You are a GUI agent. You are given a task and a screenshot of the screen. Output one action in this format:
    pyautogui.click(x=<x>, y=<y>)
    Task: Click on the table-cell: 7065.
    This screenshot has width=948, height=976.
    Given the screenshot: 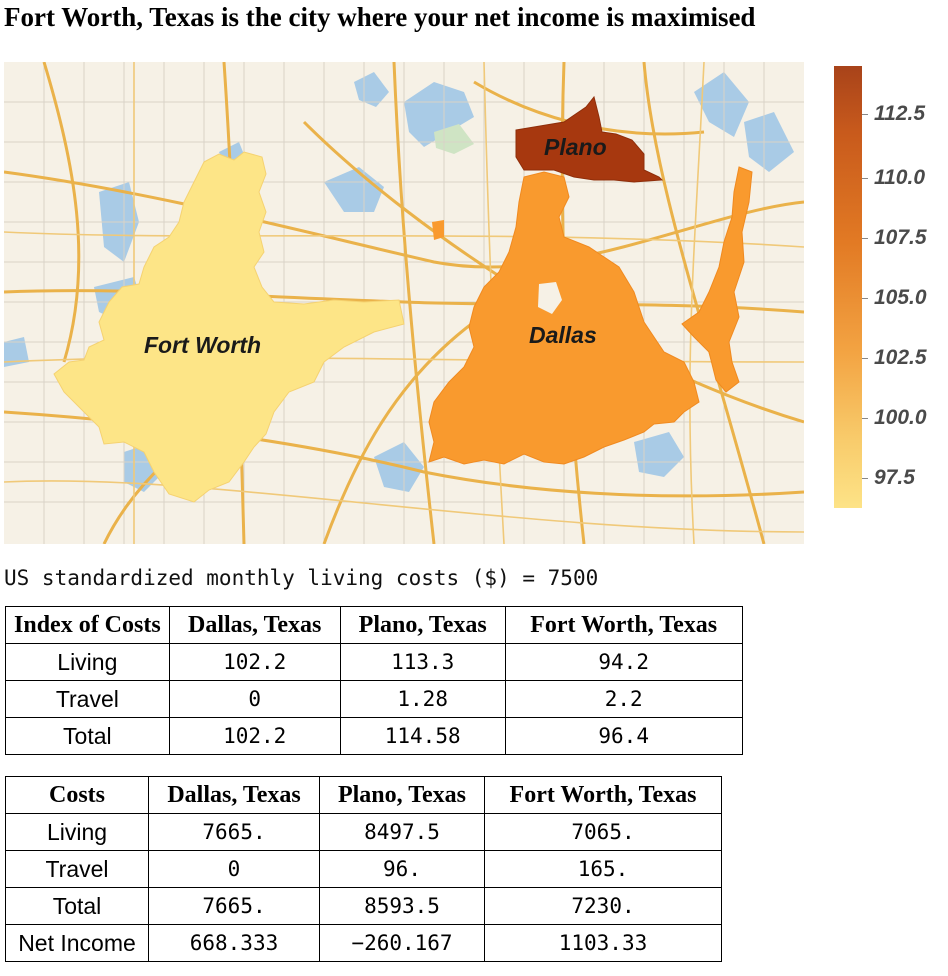 What is the action you would take?
    pyautogui.click(x=603, y=832)
    